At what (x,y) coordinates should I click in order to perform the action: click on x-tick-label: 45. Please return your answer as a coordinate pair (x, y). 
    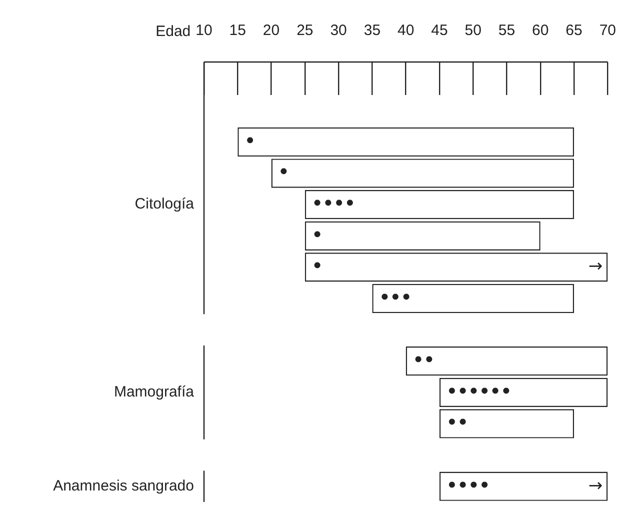
    Looking at the image, I should click on (439, 31).